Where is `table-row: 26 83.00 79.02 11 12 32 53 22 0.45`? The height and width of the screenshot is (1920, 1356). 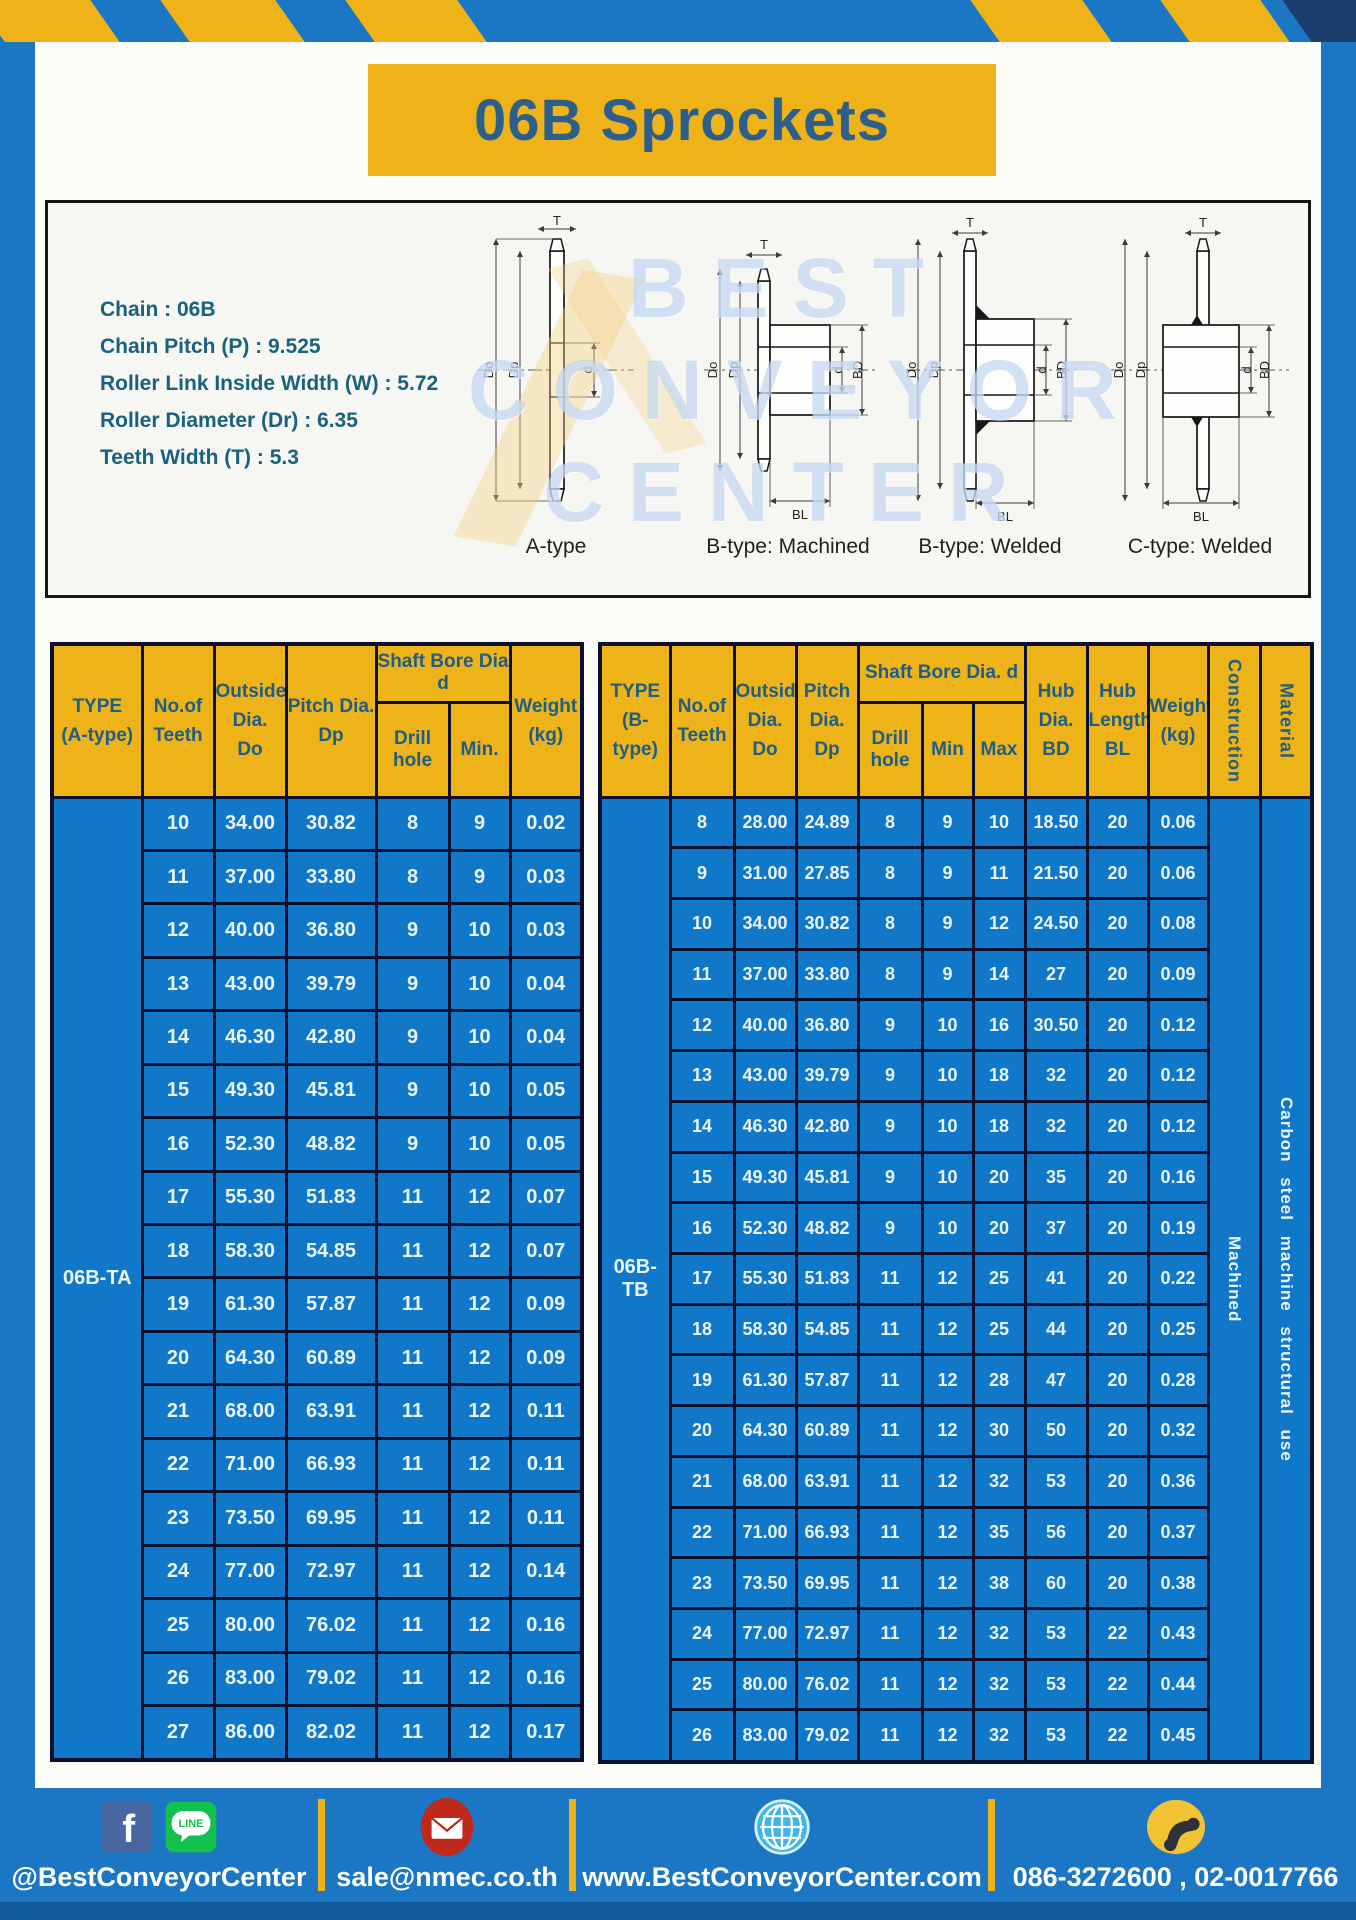 table-row: 26 83.00 79.02 11 12 32 53 22 0.45 is located at coordinates (956, 1736).